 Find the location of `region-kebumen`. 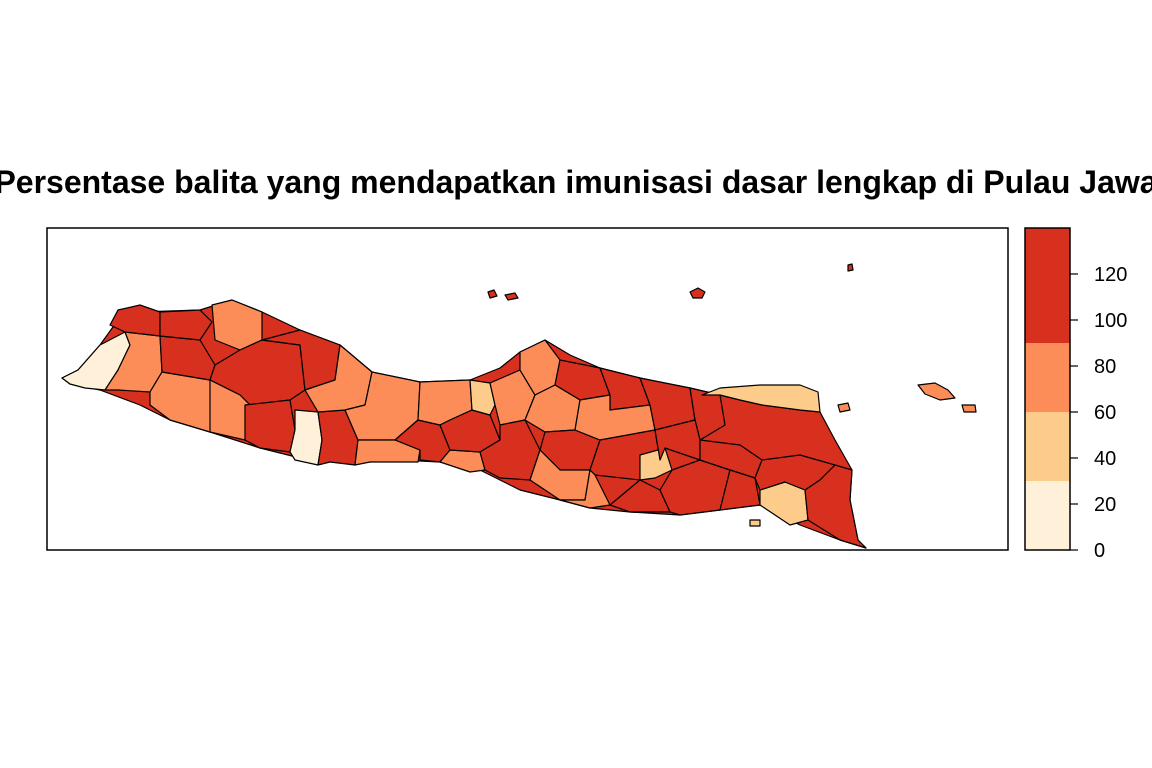

region-kebumen is located at coordinates (462, 461).